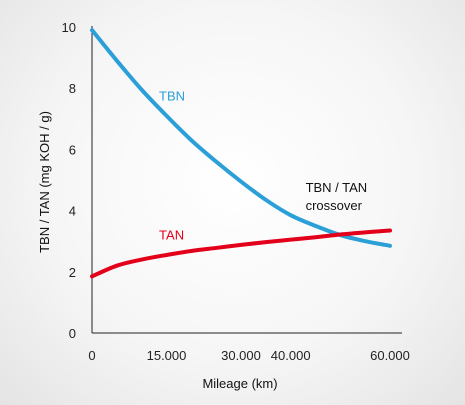  Describe the element at coordinates (72, 149) in the screenshot. I see `y-tick-label: 6` at that location.